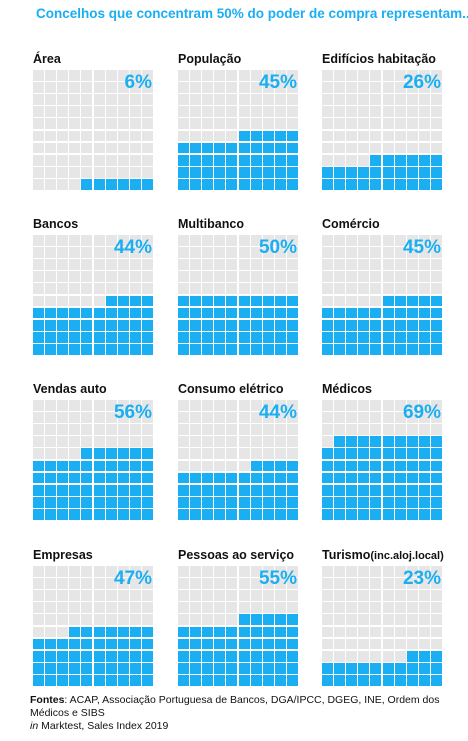  I want to click on panel-label-text: Área, so click(47, 59).